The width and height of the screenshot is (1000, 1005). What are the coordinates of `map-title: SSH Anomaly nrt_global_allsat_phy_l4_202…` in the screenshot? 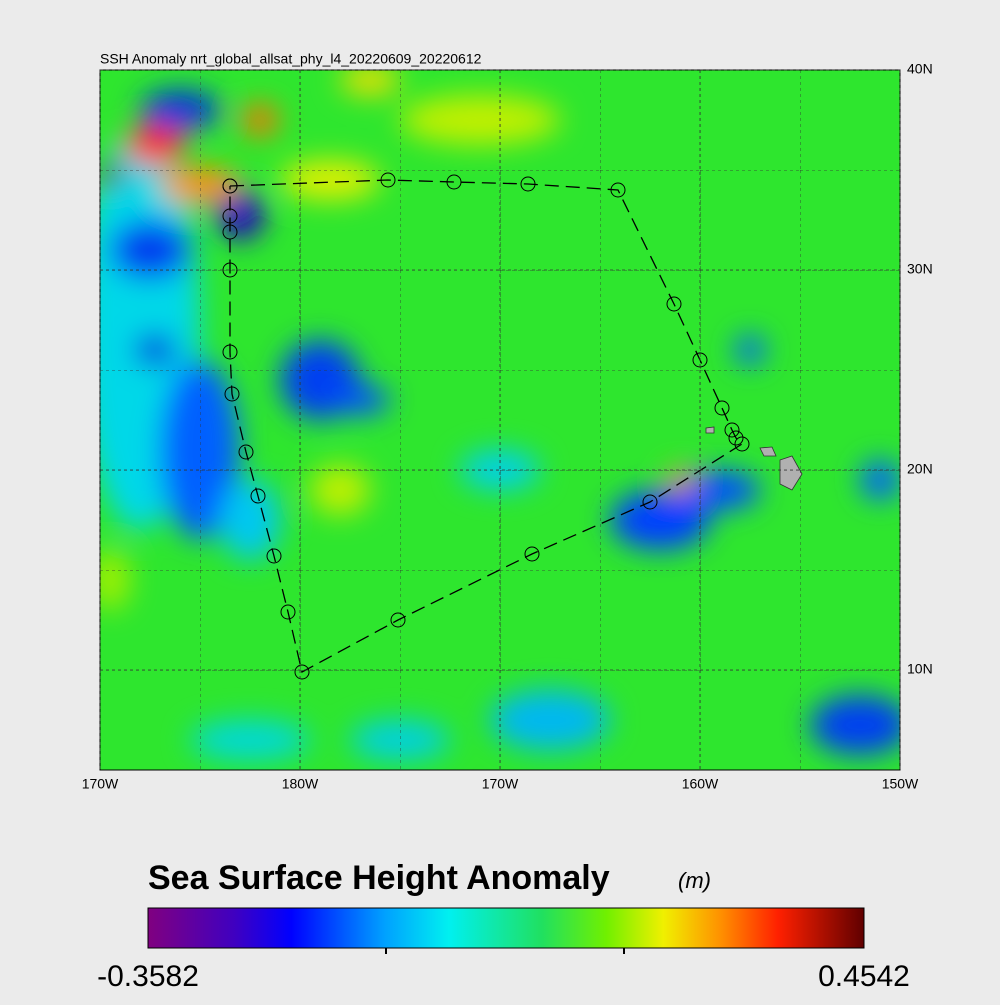 It's located at (291, 59).